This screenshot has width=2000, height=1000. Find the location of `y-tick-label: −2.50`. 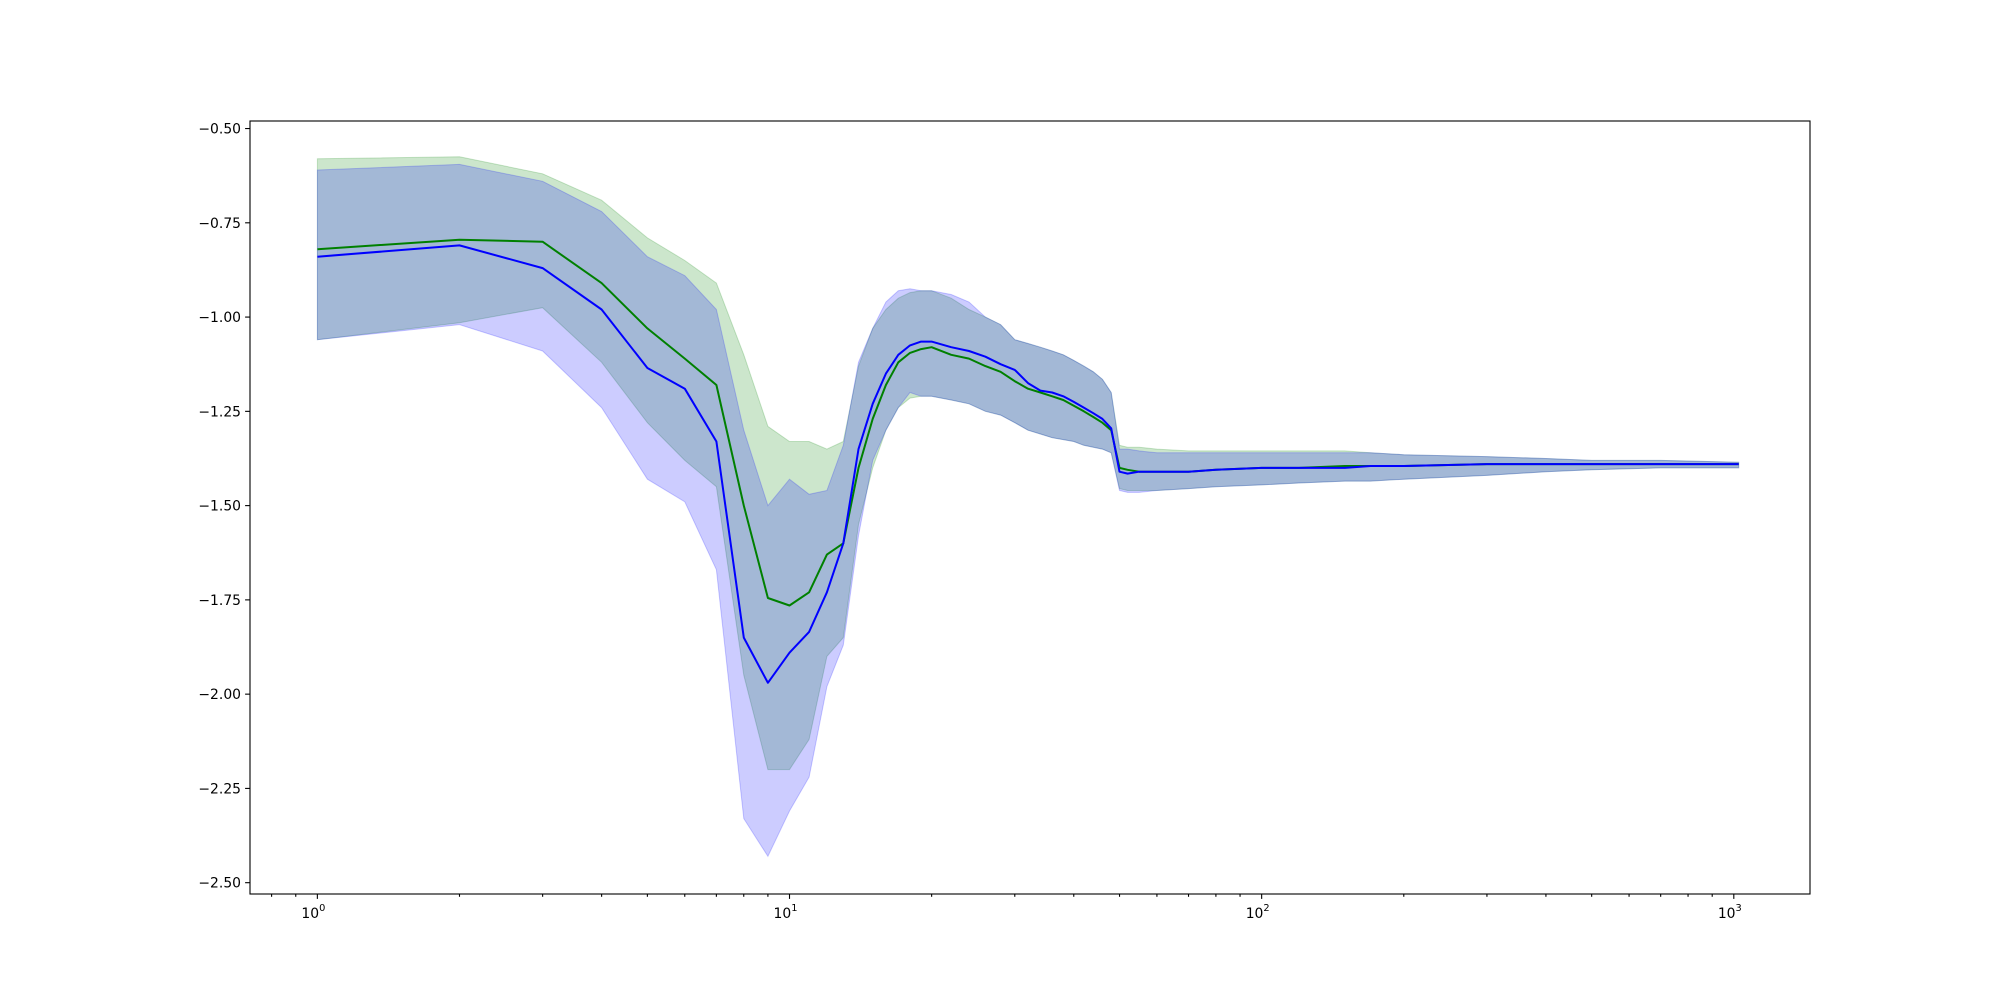

y-tick-label: −2.50 is located at coordinates (219, 884).